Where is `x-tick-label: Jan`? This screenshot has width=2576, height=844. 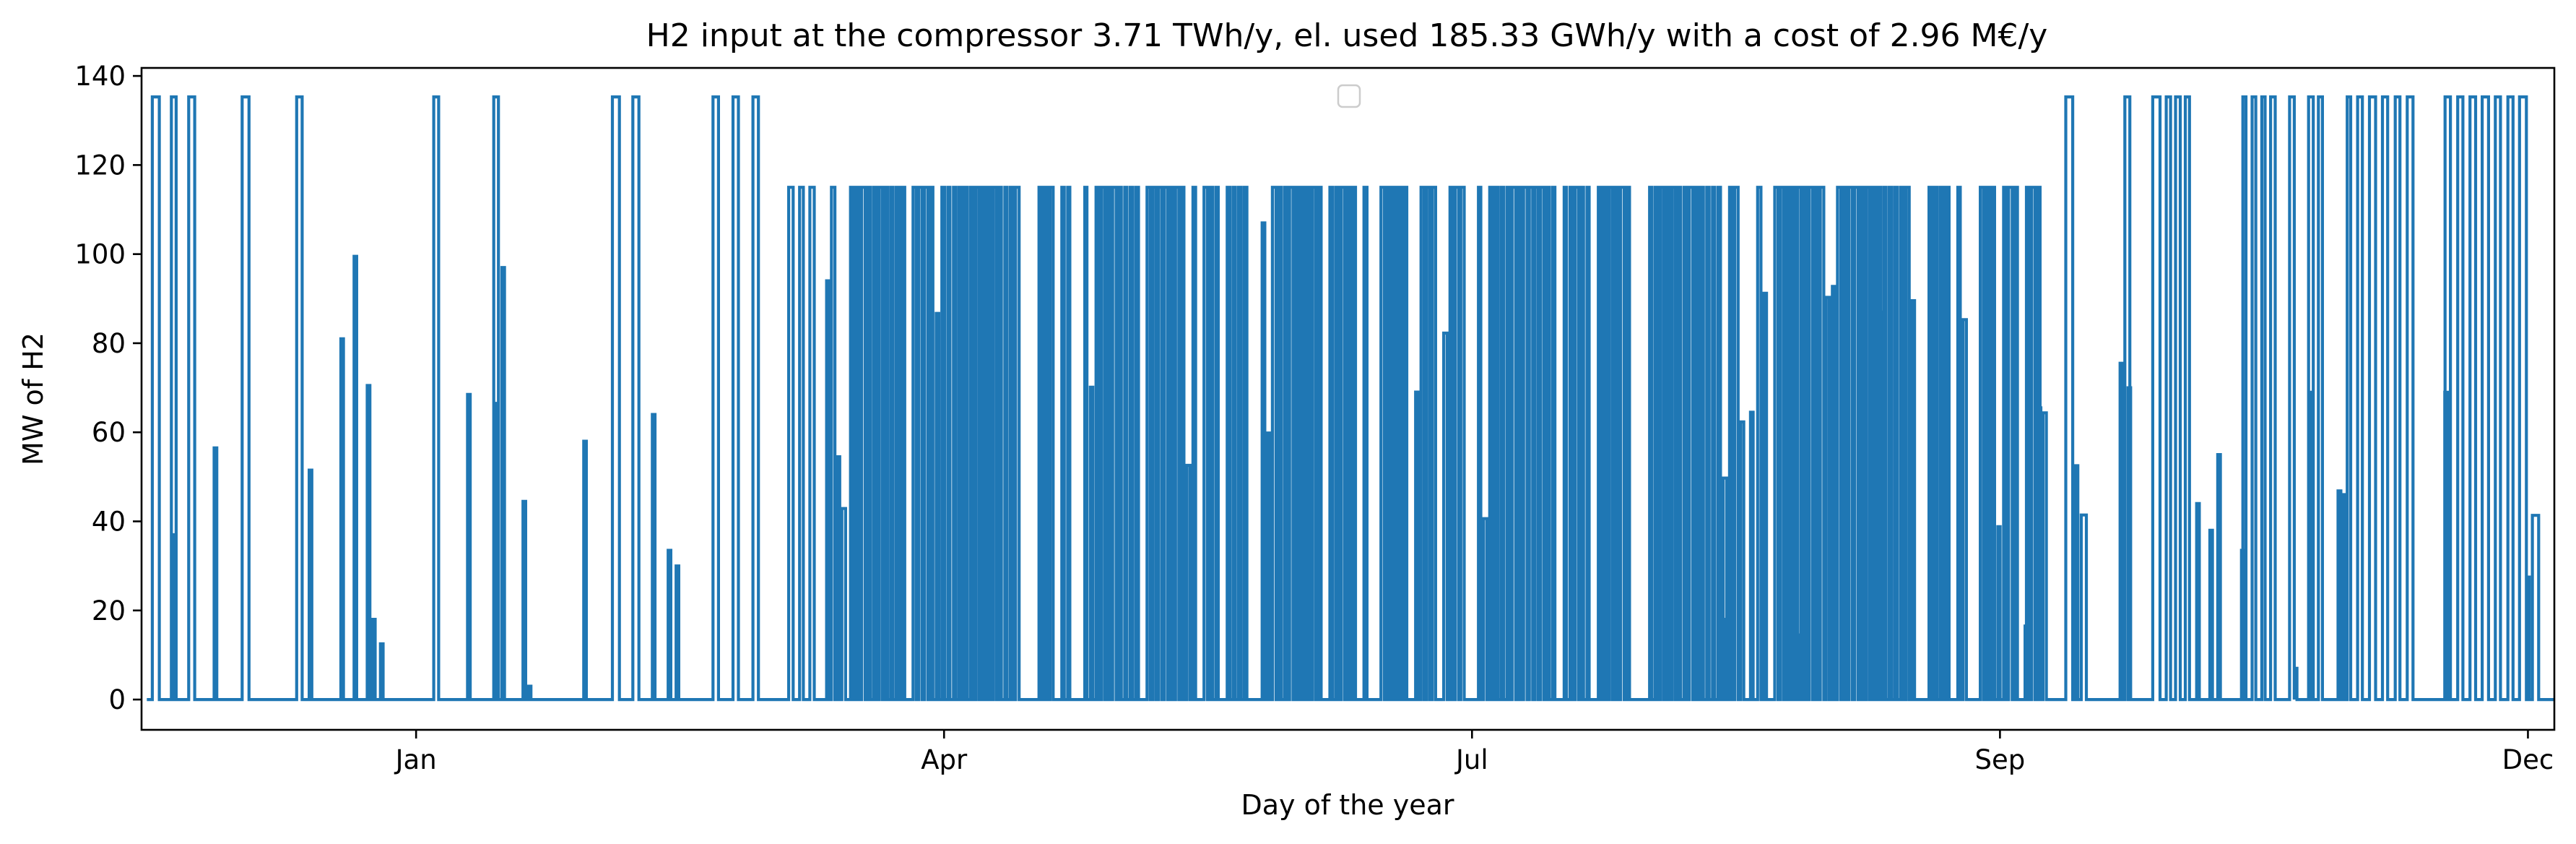 x-tick-label: Jan is located at coordinates (415, 760).